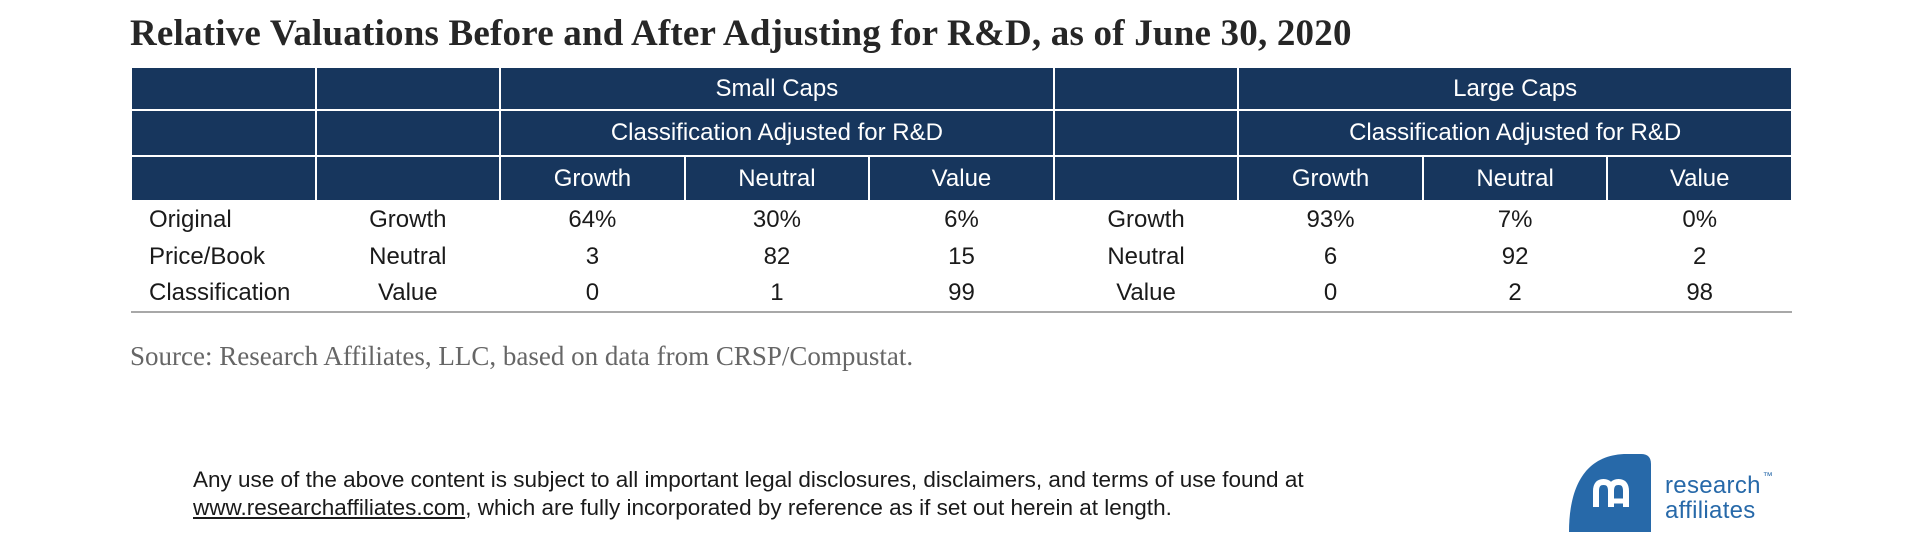  Describe the element at coordinates (1330, 219) in the screenshot. I see `data-cell: 93%` at that location.